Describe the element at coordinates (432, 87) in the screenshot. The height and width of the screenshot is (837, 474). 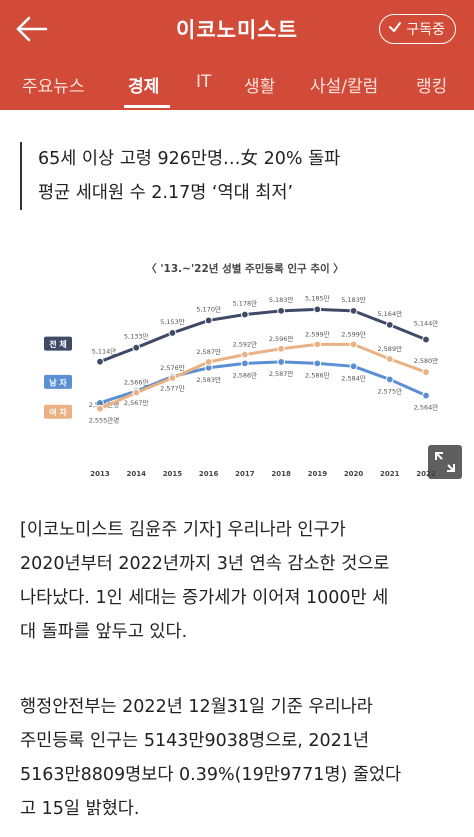
I see `tab-ranking: 랭킹` at that location.